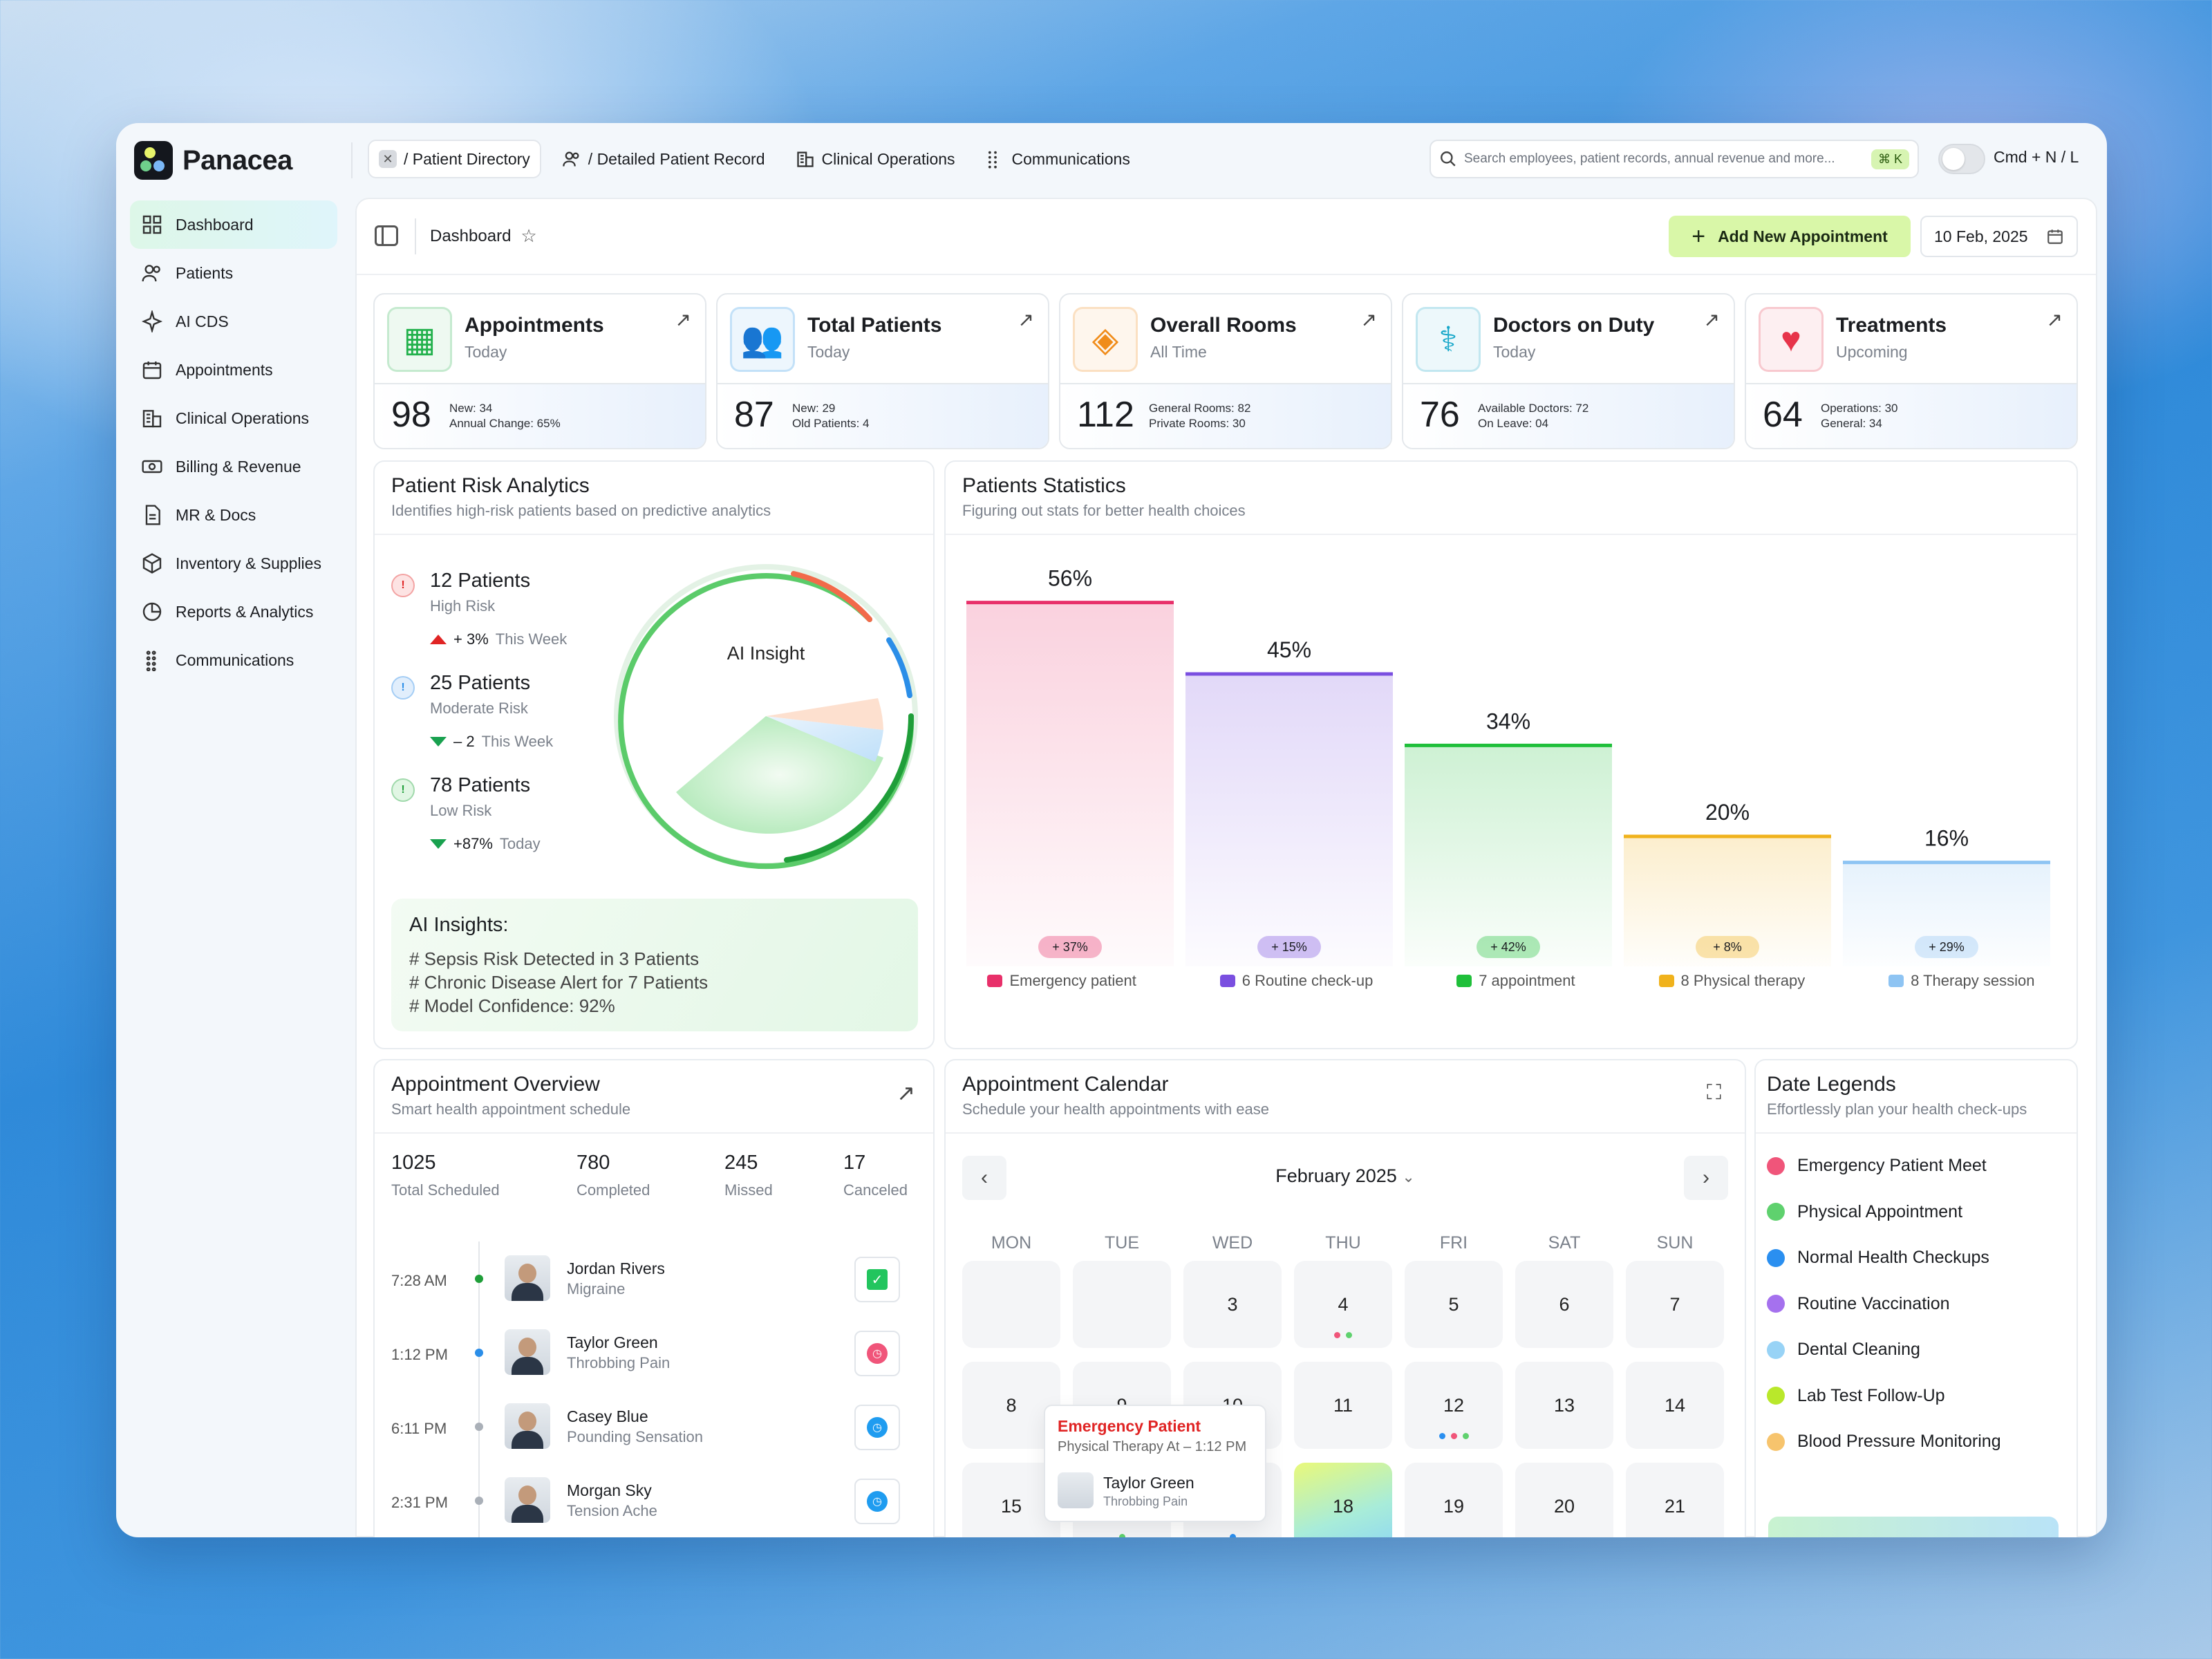 The image size is (2212, 1659). I want to click on risk-level: High Risk, so click(463, 606).